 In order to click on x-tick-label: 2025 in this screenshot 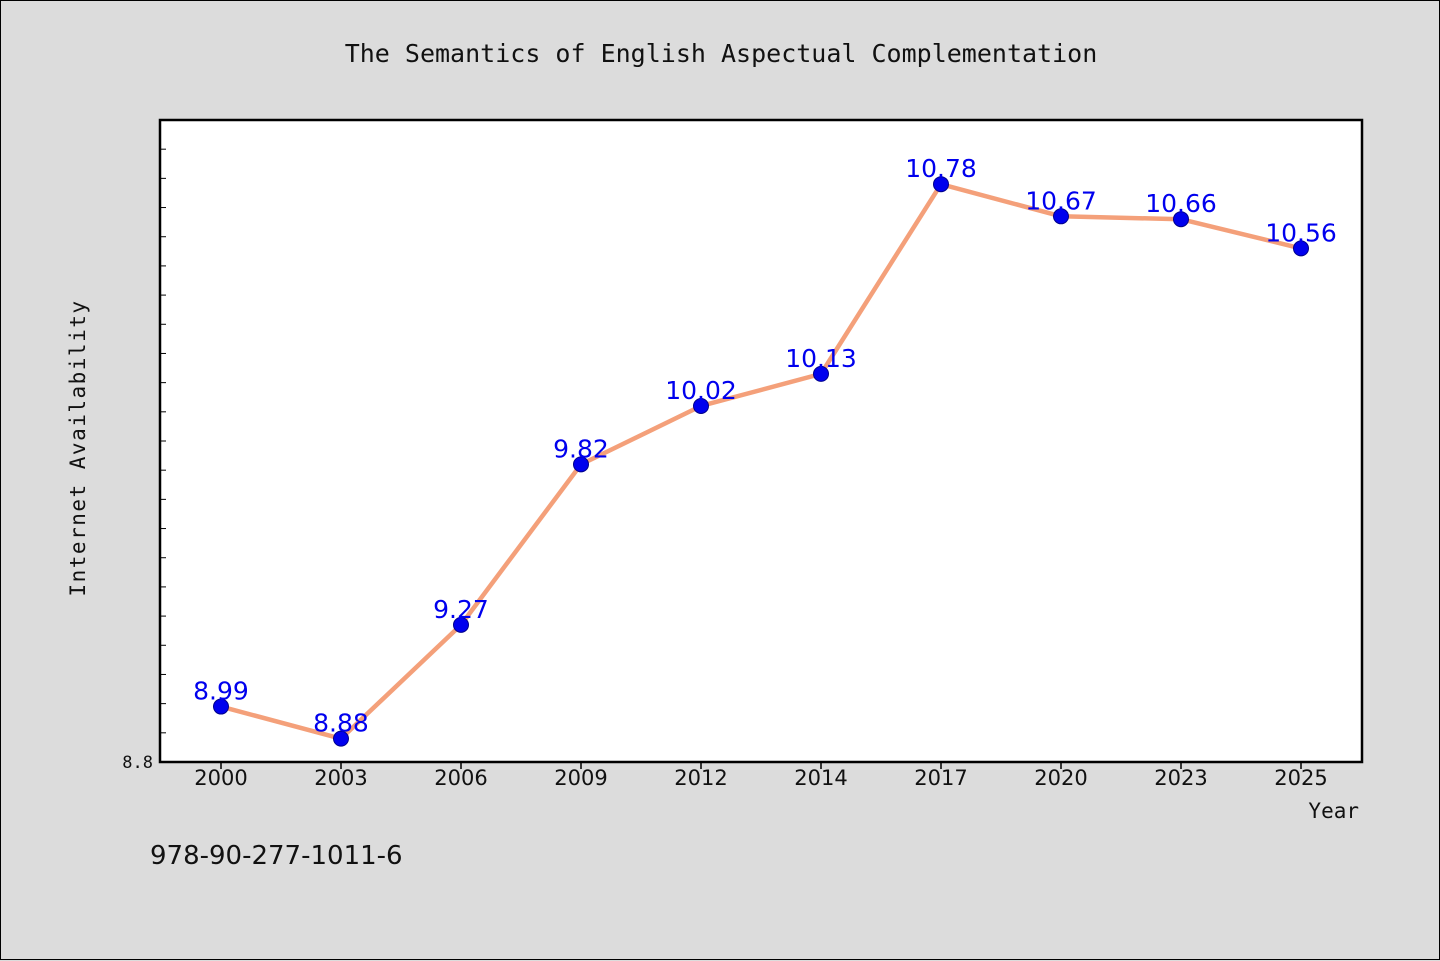, I will do `click(1300, 778)`.